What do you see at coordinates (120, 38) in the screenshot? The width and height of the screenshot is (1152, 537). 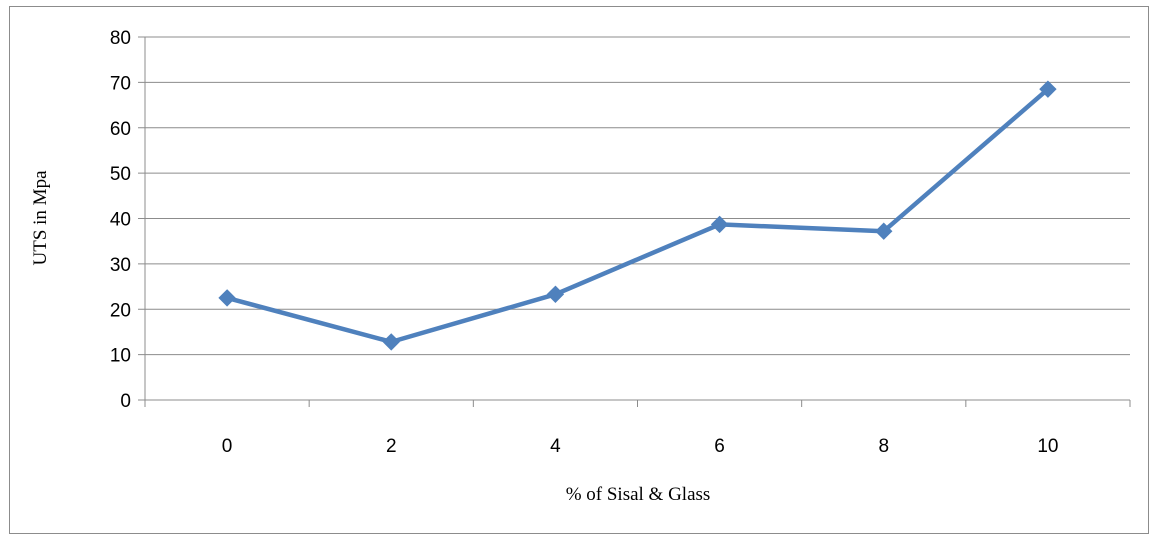 I see `y-tick-label: 80` at bounding box center [120, 38].